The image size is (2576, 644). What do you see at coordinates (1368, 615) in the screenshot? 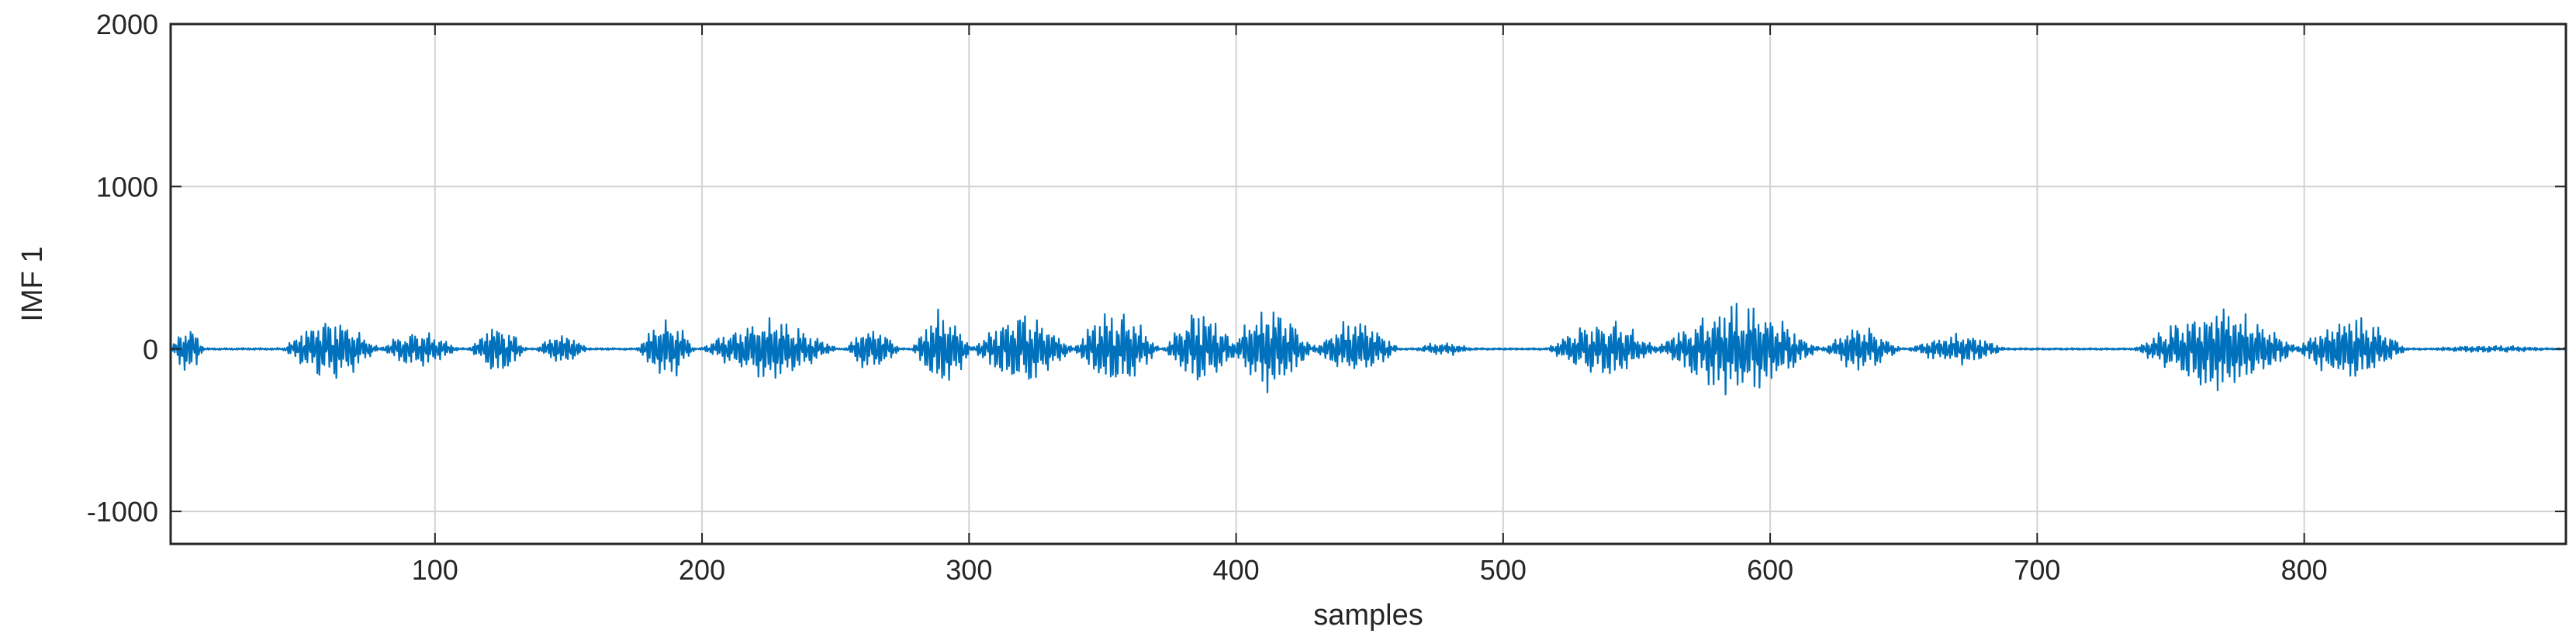
I see `x-axis-label: samples` at bounding box center [1368, 615].